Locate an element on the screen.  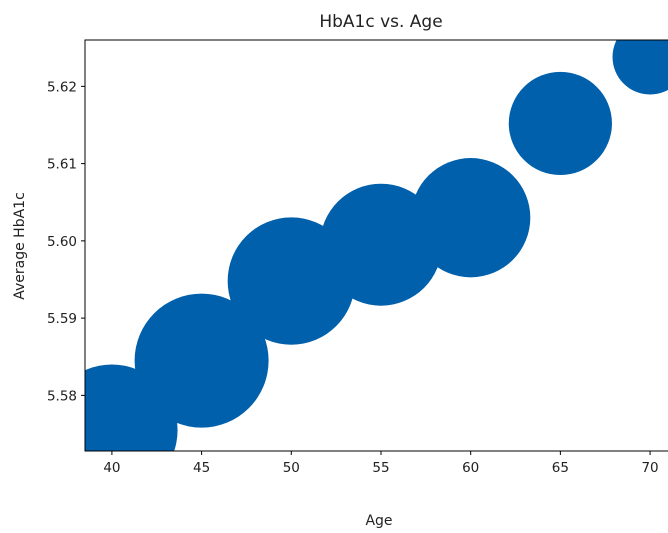
y-tick-label-4: 5.62 is located at coordinates (62, 87).